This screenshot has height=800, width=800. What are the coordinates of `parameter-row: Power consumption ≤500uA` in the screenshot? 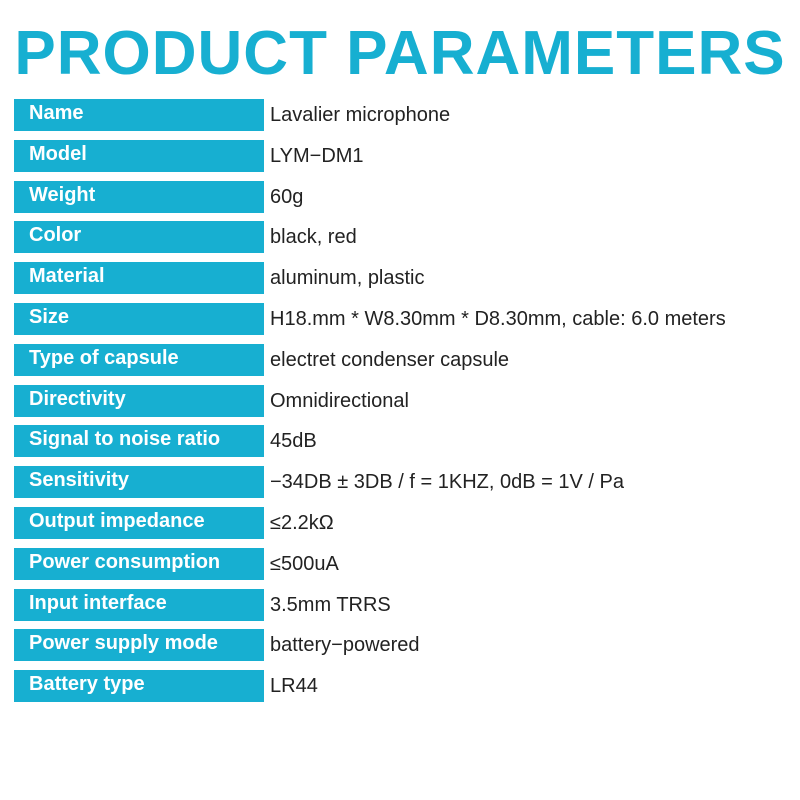 It's located at (407, 563).